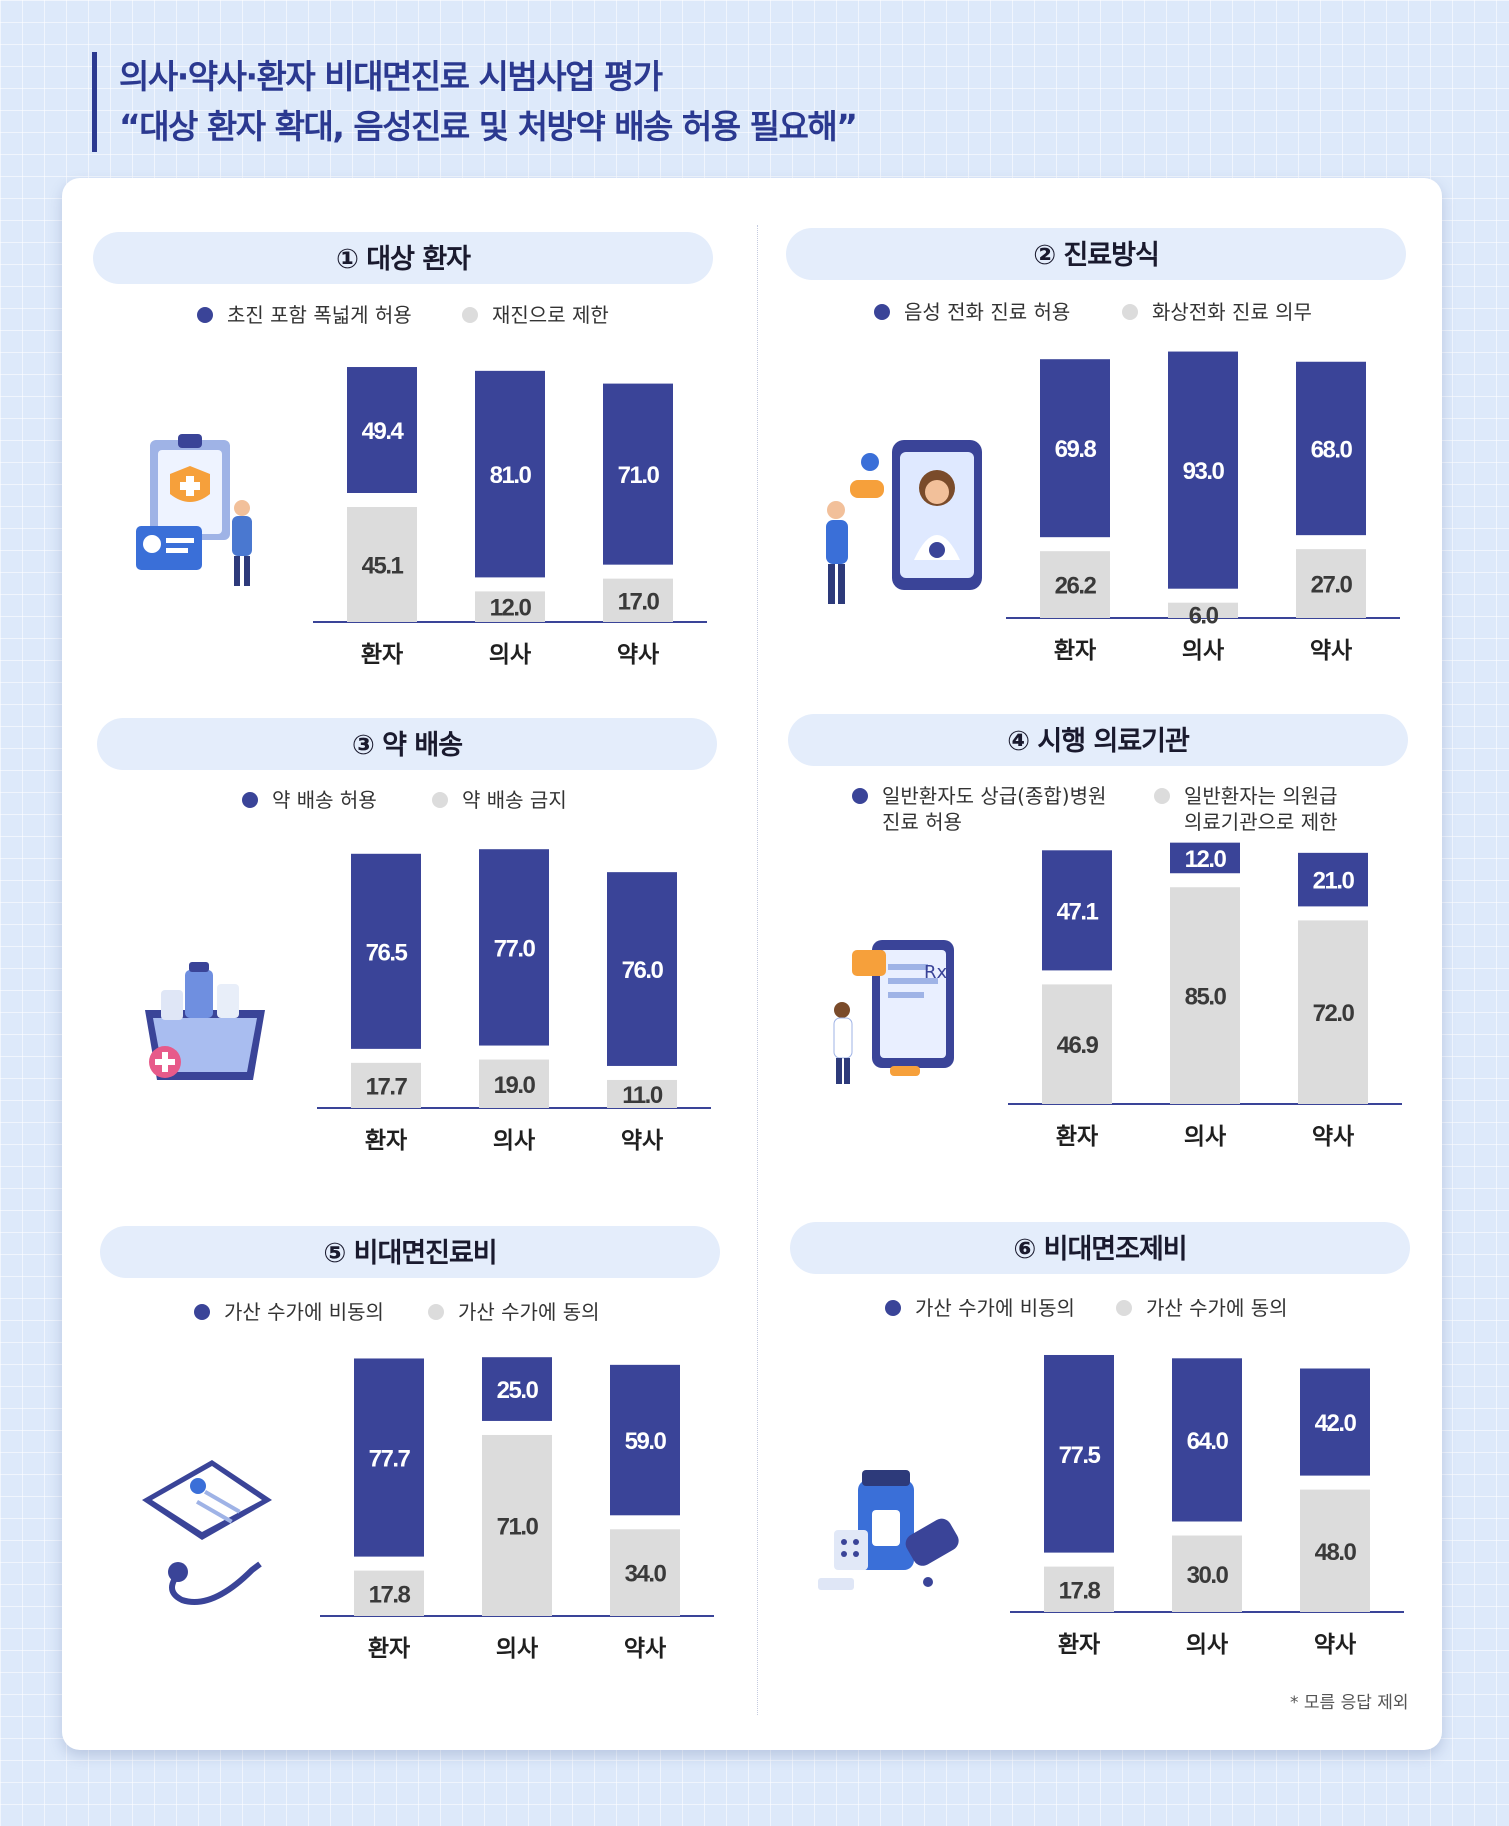 This screenshot has width=1509, height=1826. Describe the element at coordinates (1204, 471) in the screenshot. I see `value-label-primary: 93.0` at that location.